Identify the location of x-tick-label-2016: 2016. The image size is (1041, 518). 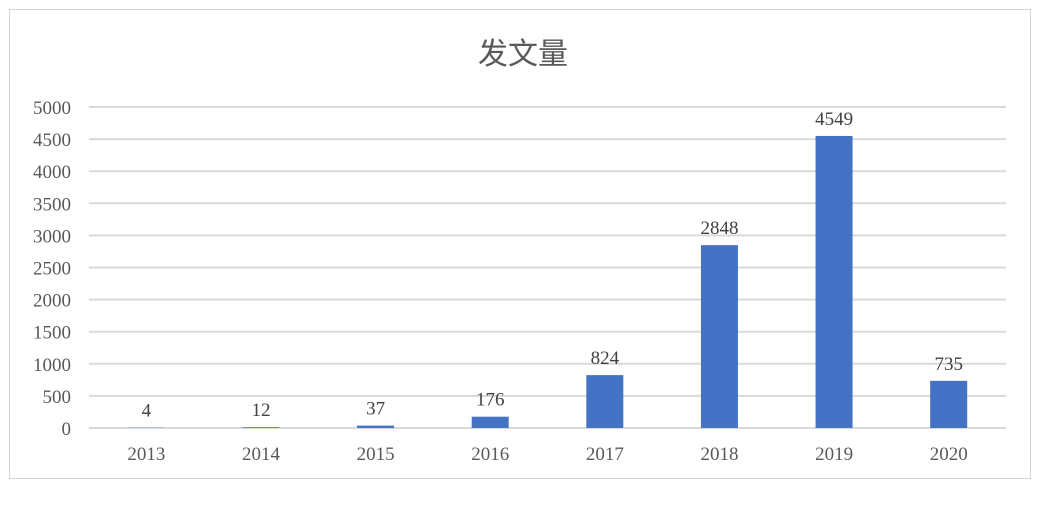
(490, 454).